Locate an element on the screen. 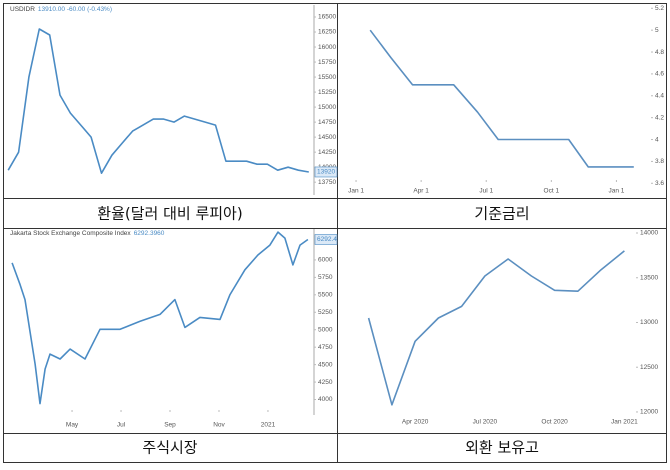 The height and width of the screenshot is (470, 670). x-tick-label: Jan 2021 is located at coordinates (624, 422).